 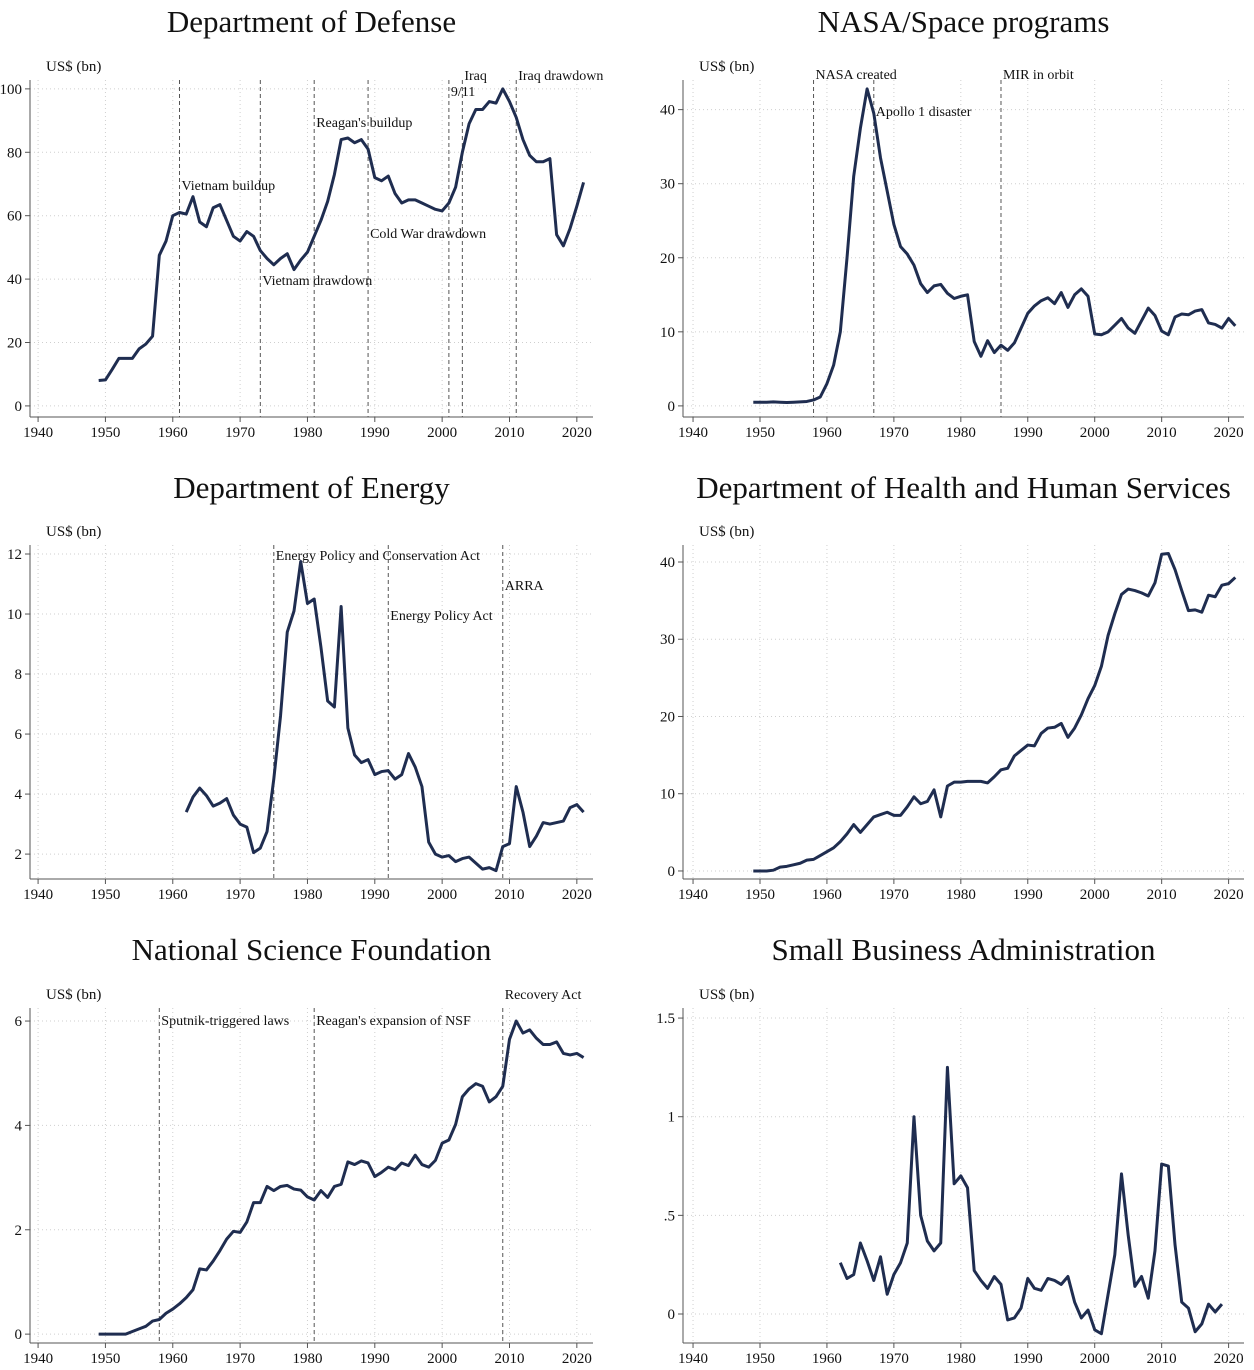 I want to click on event-label: Reagan's buildup, so click(x=364, y=123).